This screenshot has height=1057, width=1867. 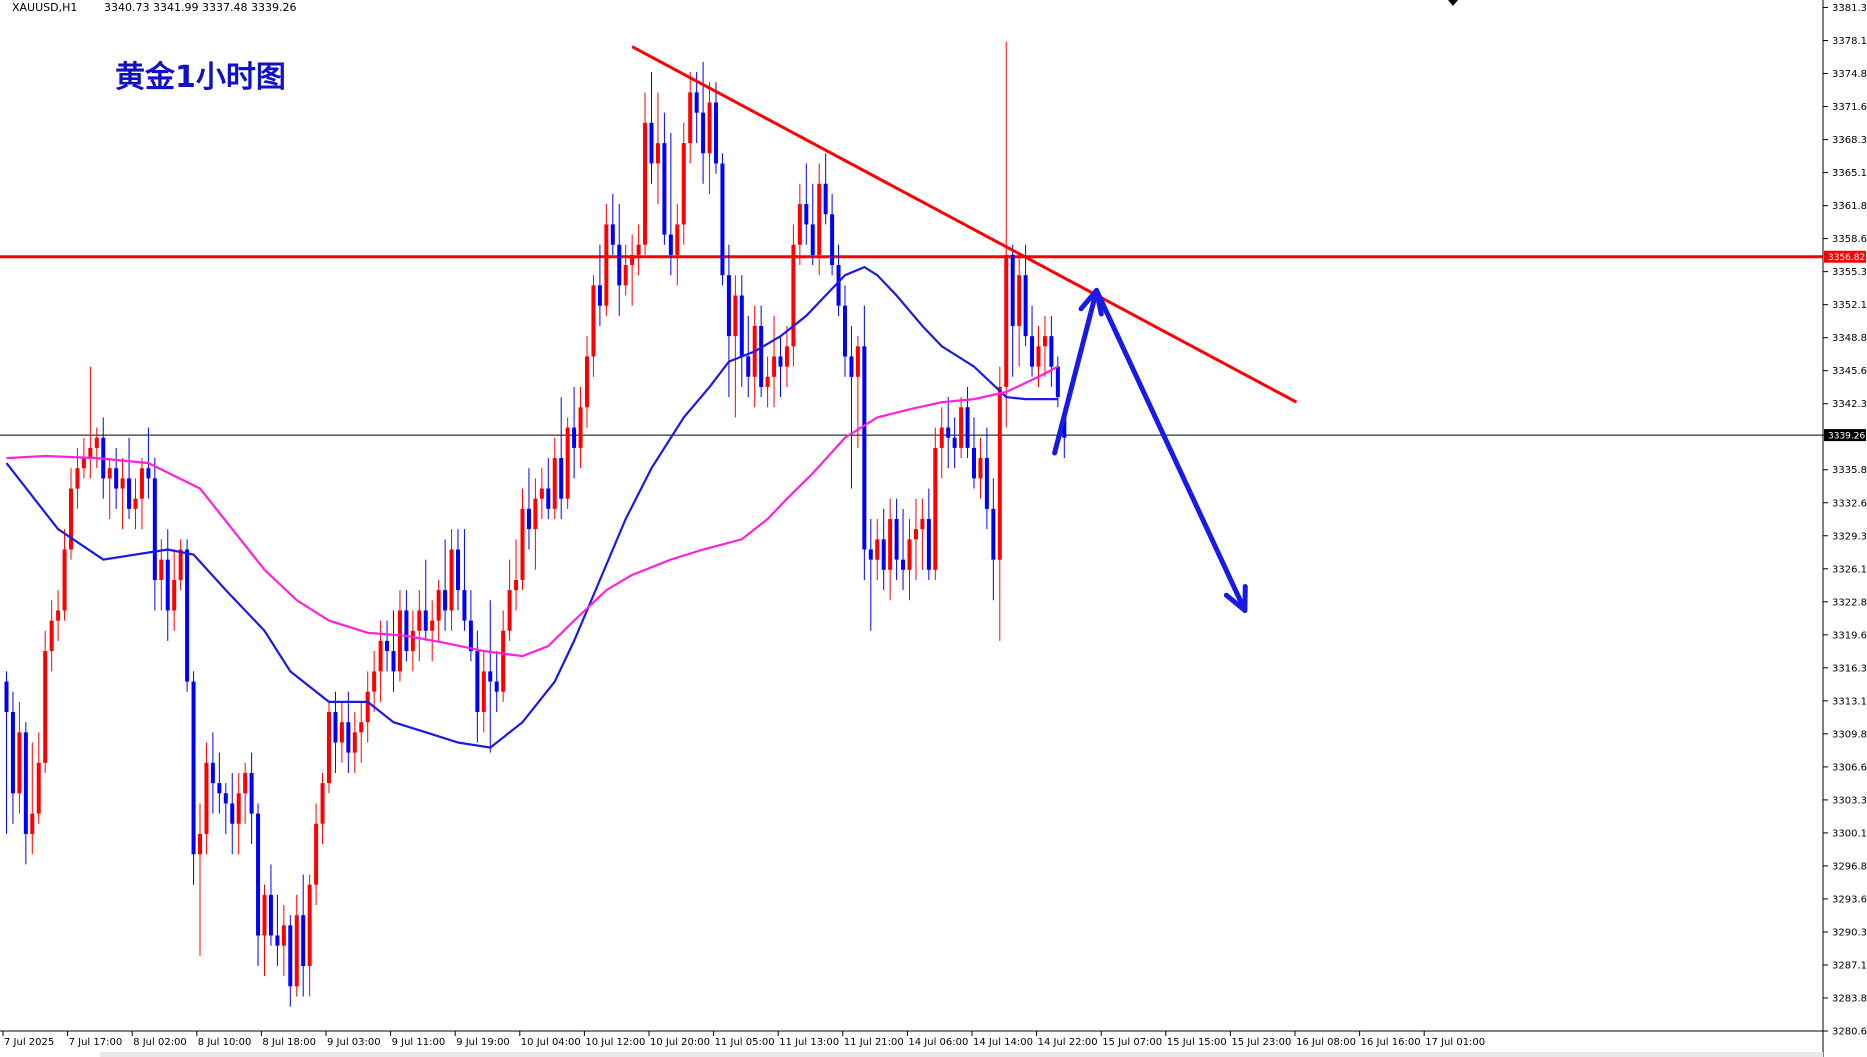 I want to click on y-tick-label: 3280.60, so click(x=1849, y=1032).